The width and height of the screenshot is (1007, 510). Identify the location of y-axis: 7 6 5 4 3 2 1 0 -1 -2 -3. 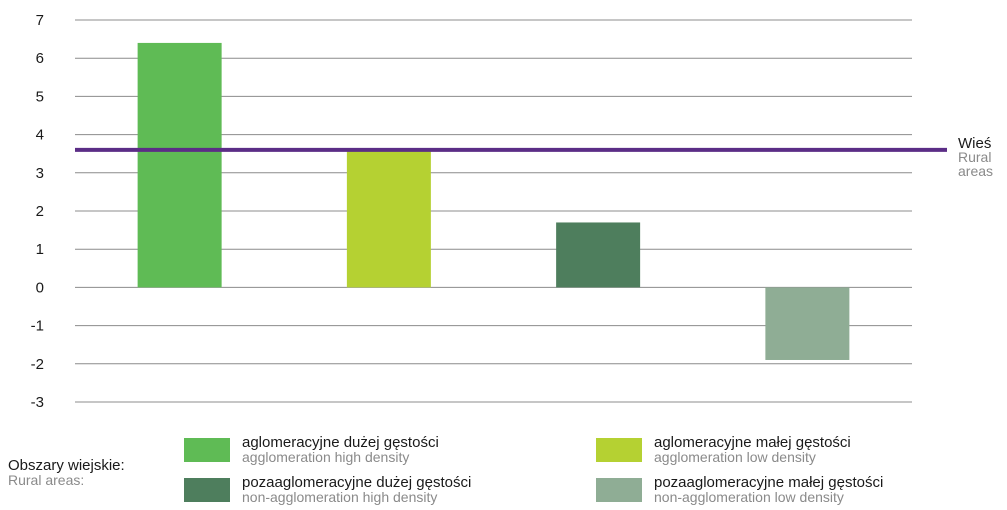
(37, 211).